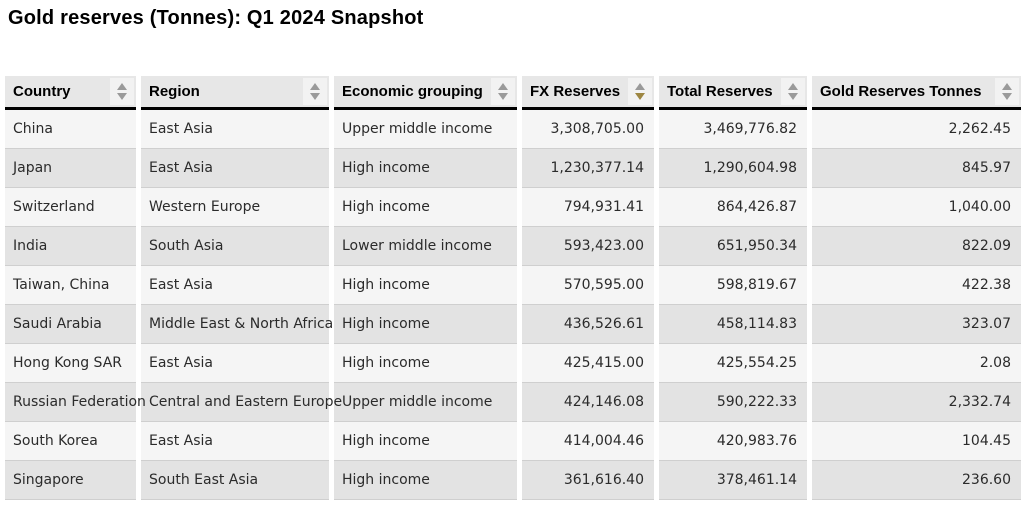 The image size is (1026, 506). Describe the element at coordinates (70, 324) in the screenshot. I see `cell-country: Saudi Arabia` at that location.